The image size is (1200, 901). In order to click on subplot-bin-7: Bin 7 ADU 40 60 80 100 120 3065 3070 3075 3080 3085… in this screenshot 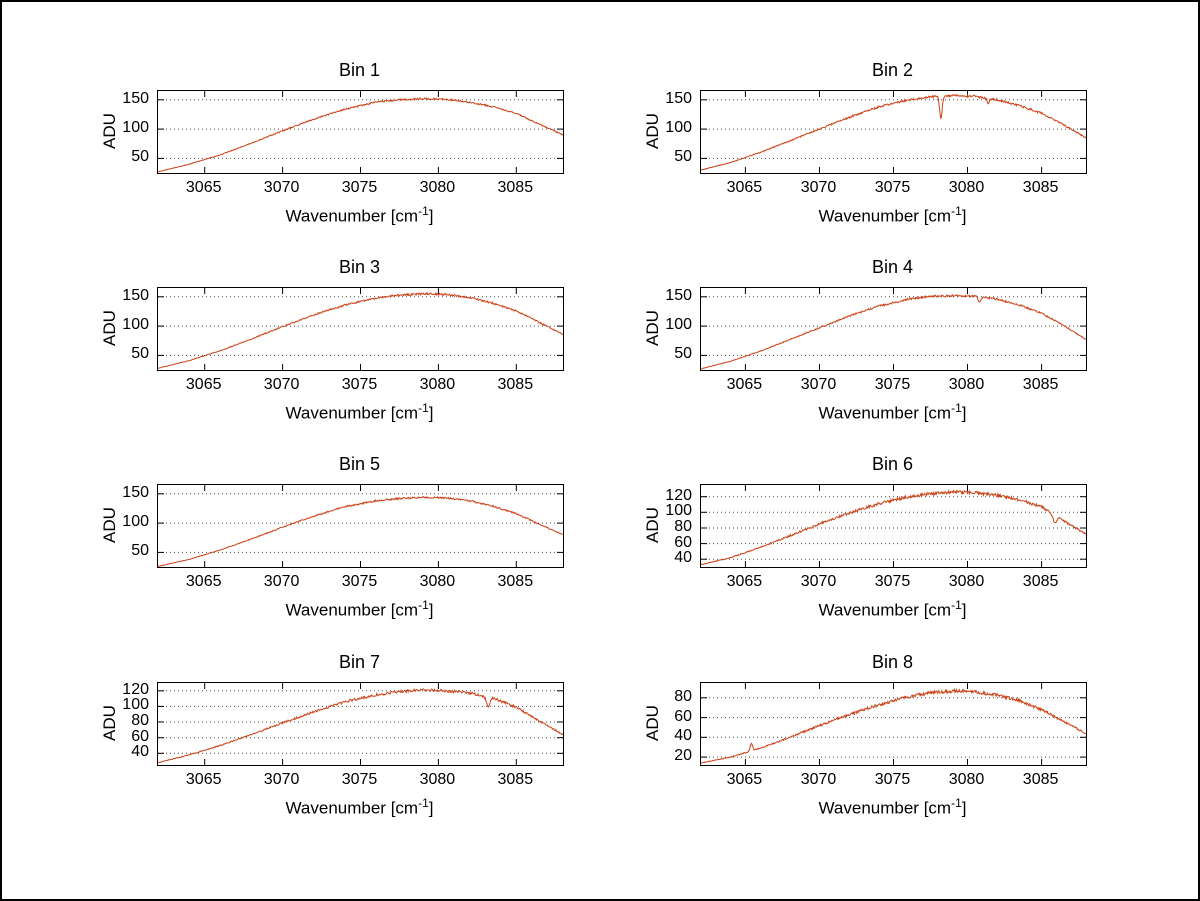, I will do `click(309, 734)`.